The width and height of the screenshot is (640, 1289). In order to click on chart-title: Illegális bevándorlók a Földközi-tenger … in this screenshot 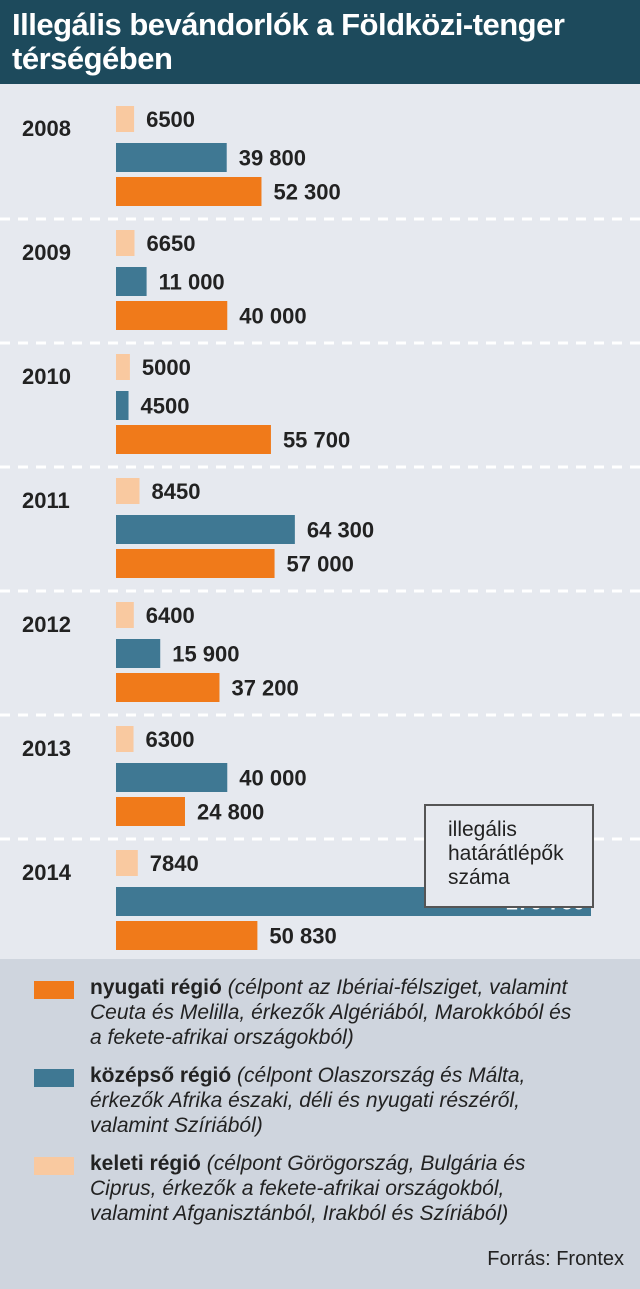, I will do `click(288, 41)`.